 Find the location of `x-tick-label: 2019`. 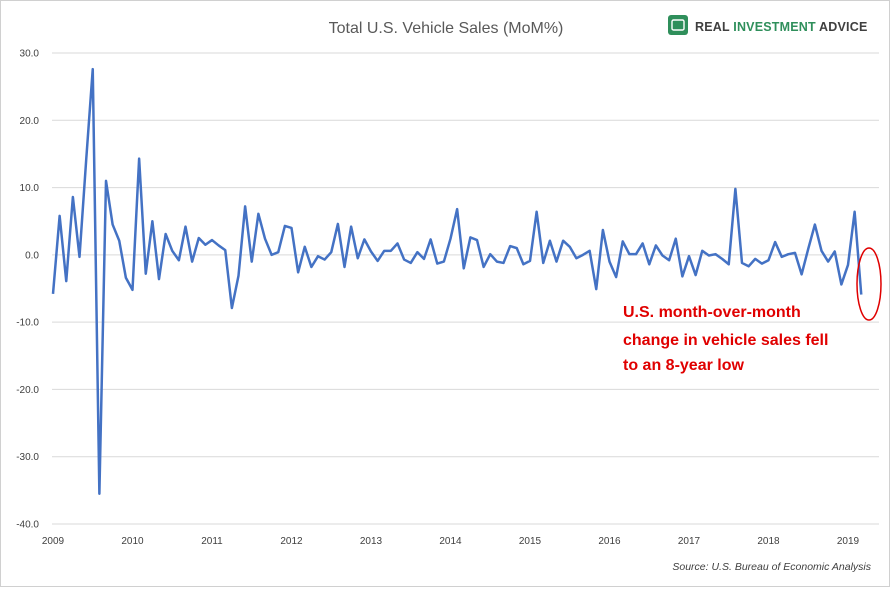

x-tick-label: 2019 is located at coordinates (848, 541).